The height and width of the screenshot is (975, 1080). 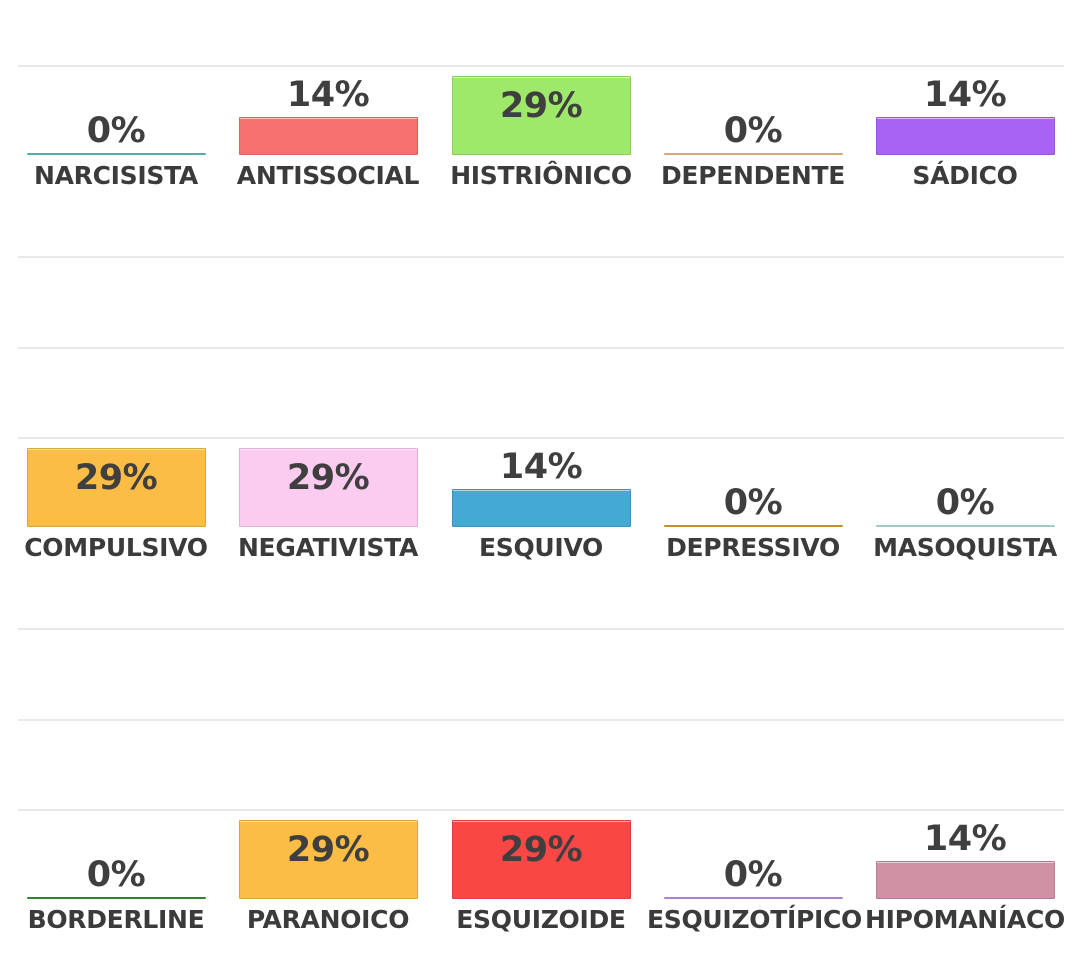 What do you see at coordinates (116, 547) in the screenshot?
I see `category-label: COMPULSIVO` at bounding box center [116, 547].